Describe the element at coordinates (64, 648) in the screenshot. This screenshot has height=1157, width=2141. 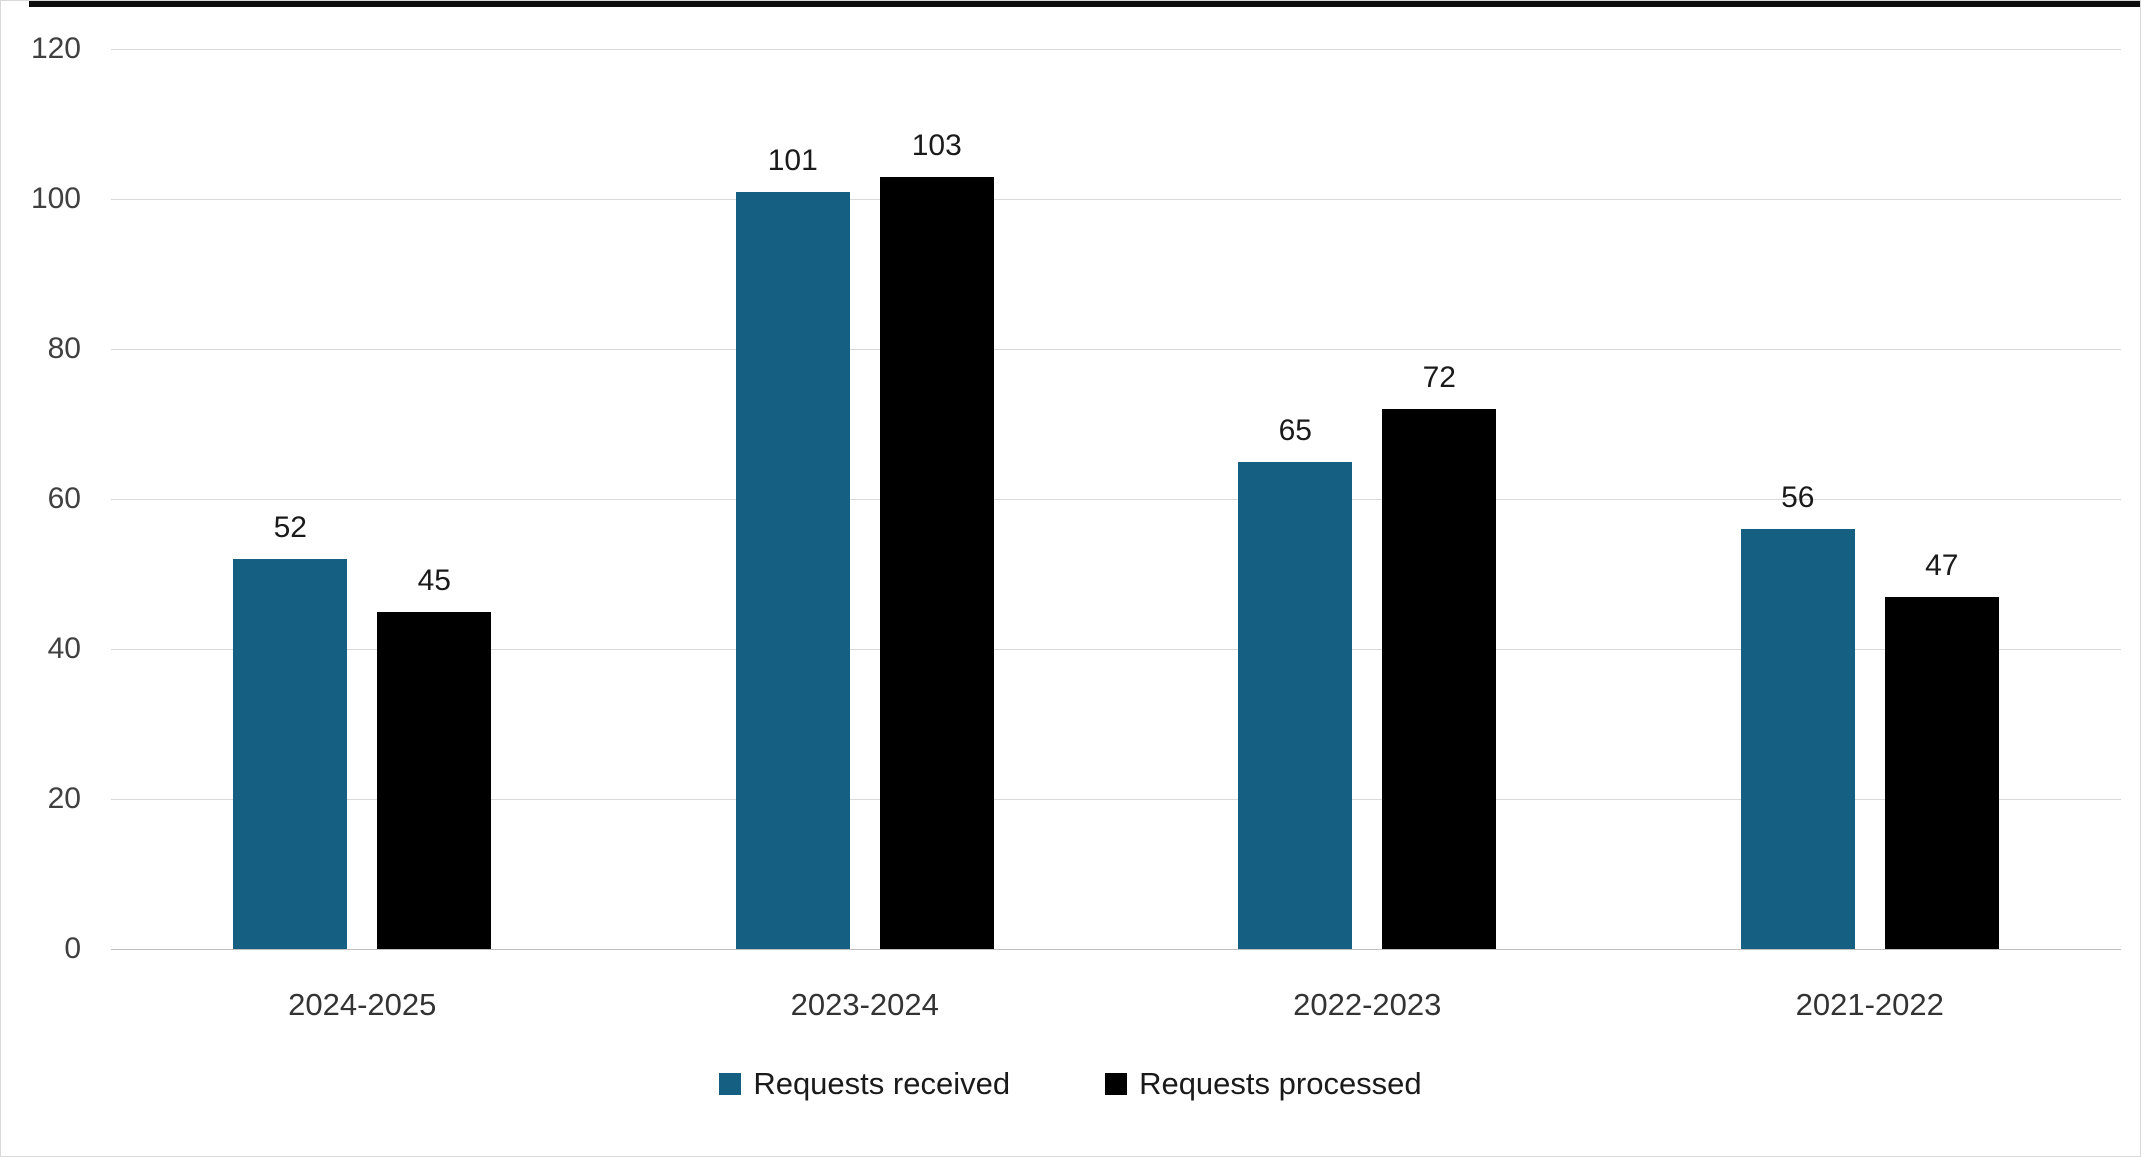
I see `y-axis-tick-label: 40` at that location.